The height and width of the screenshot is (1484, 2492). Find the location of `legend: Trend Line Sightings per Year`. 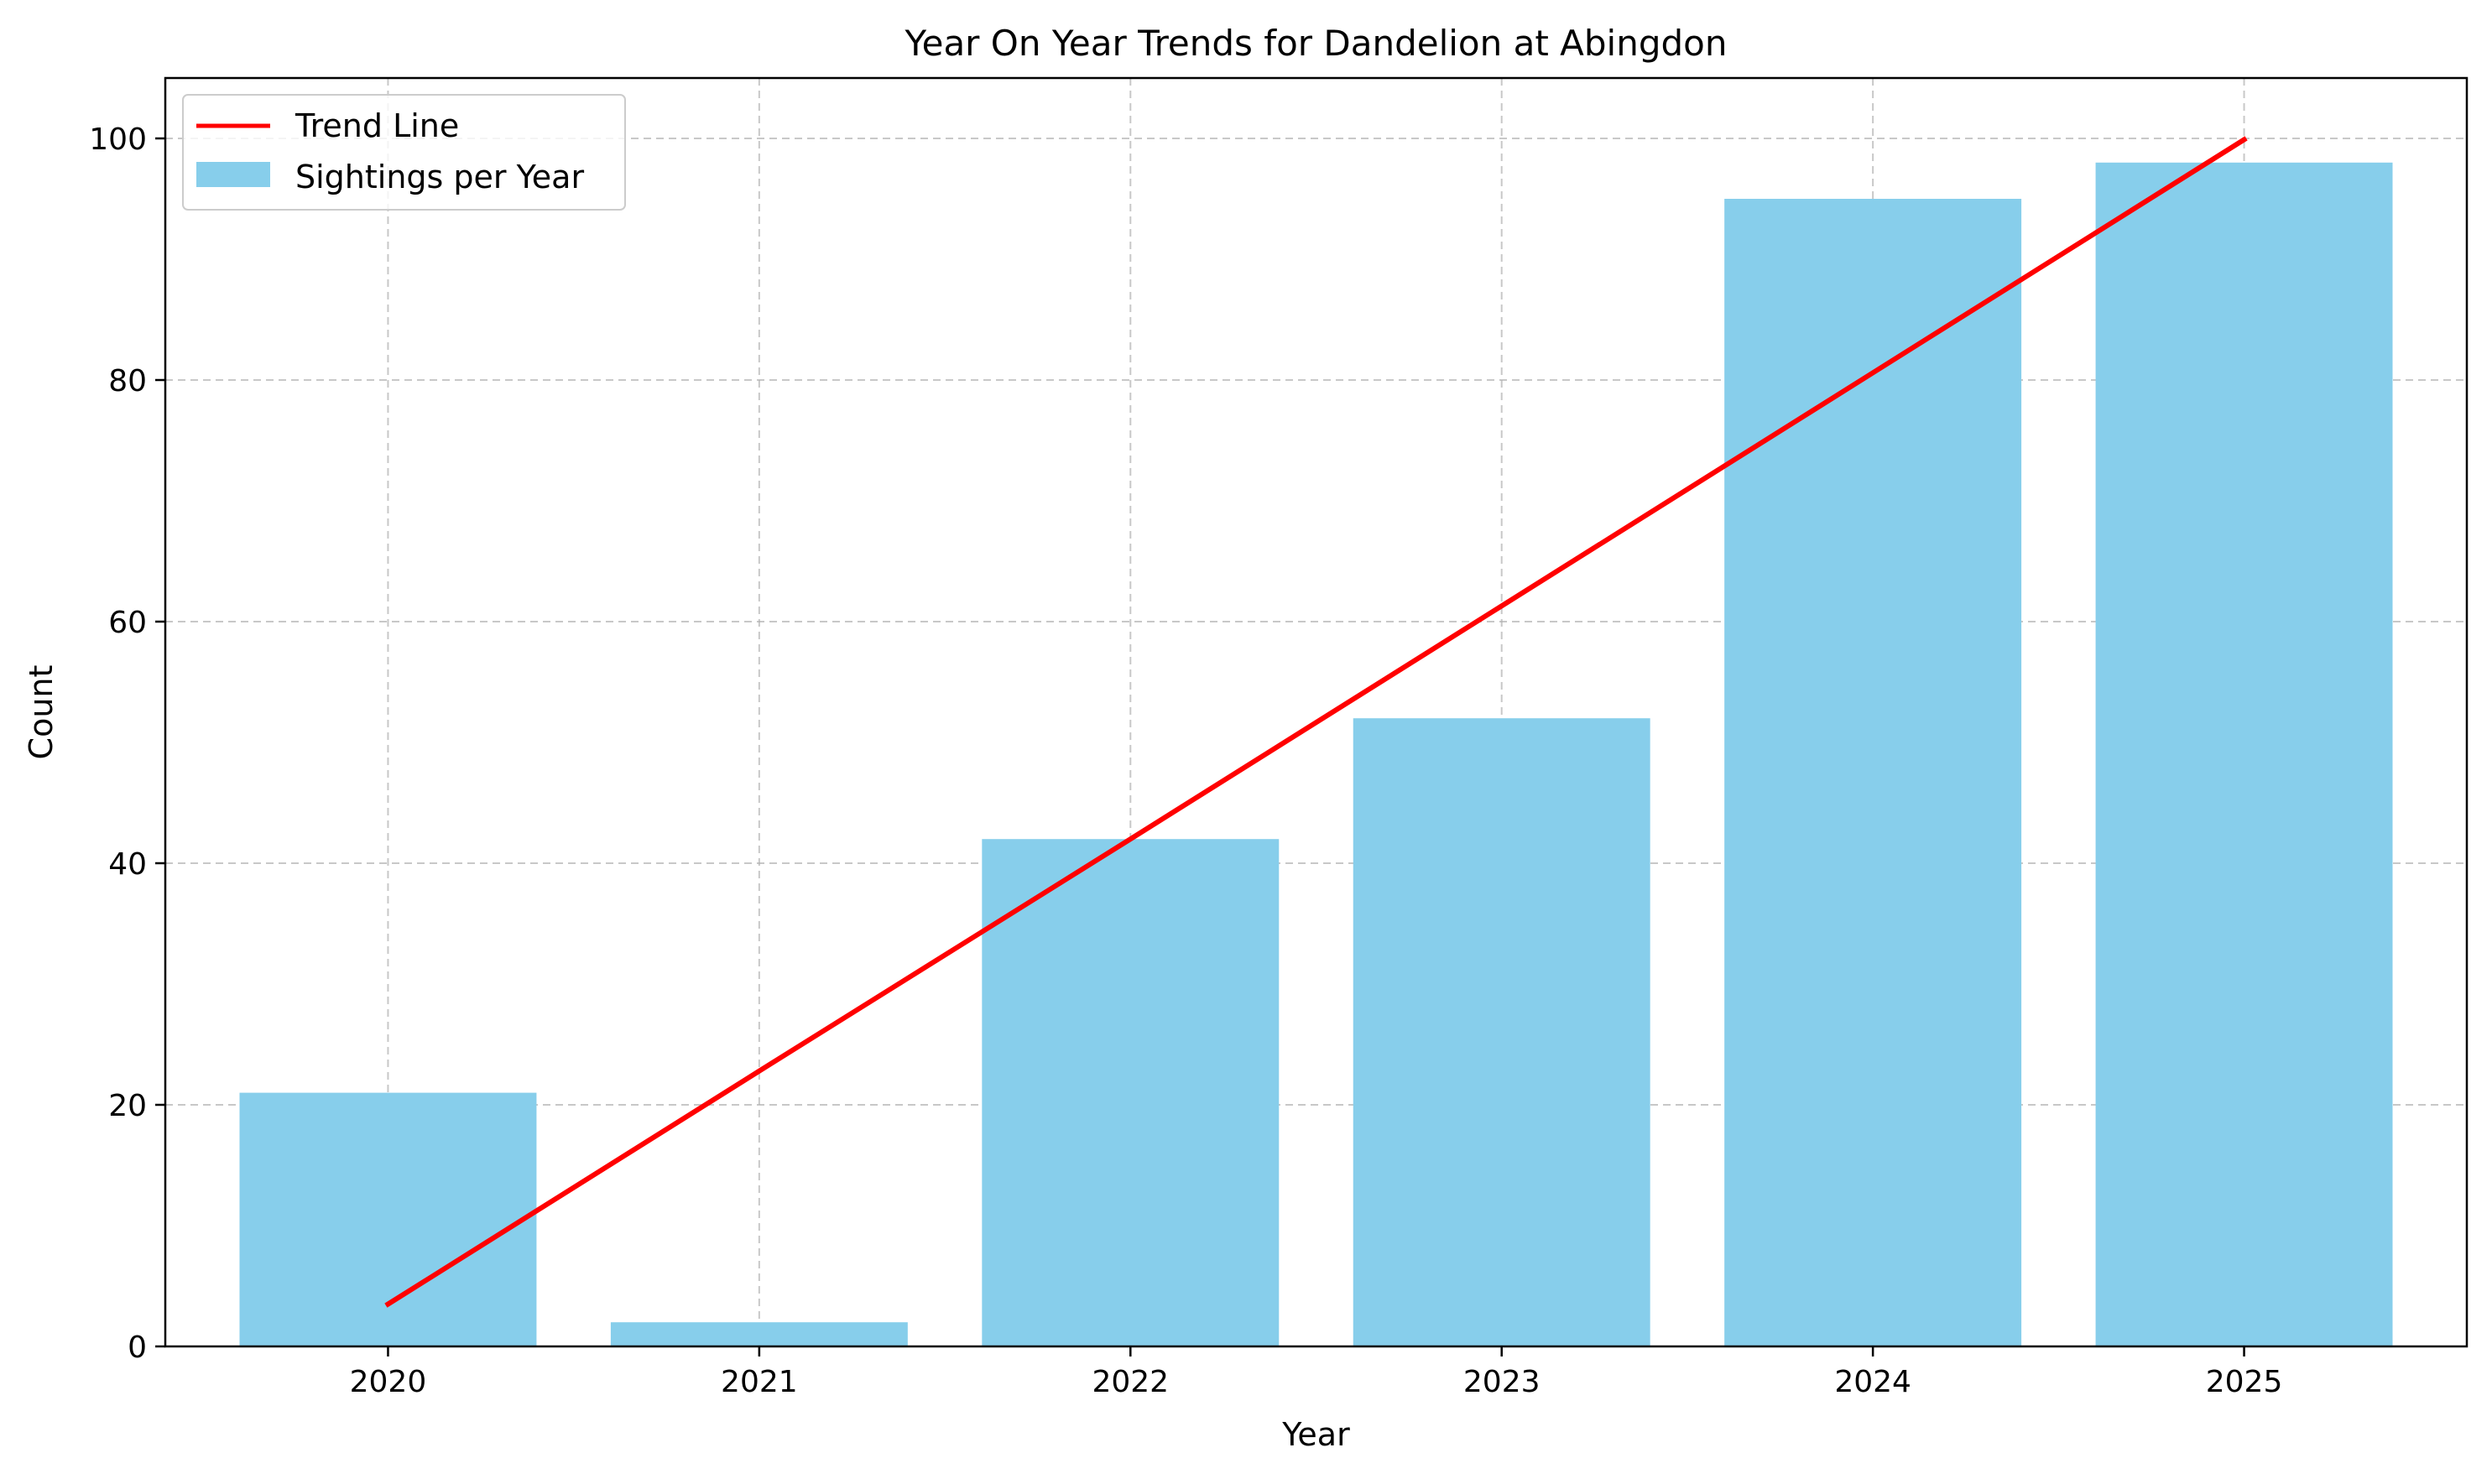

legend: Trend Line Sightings per Year is located at coordinates (404, 152).